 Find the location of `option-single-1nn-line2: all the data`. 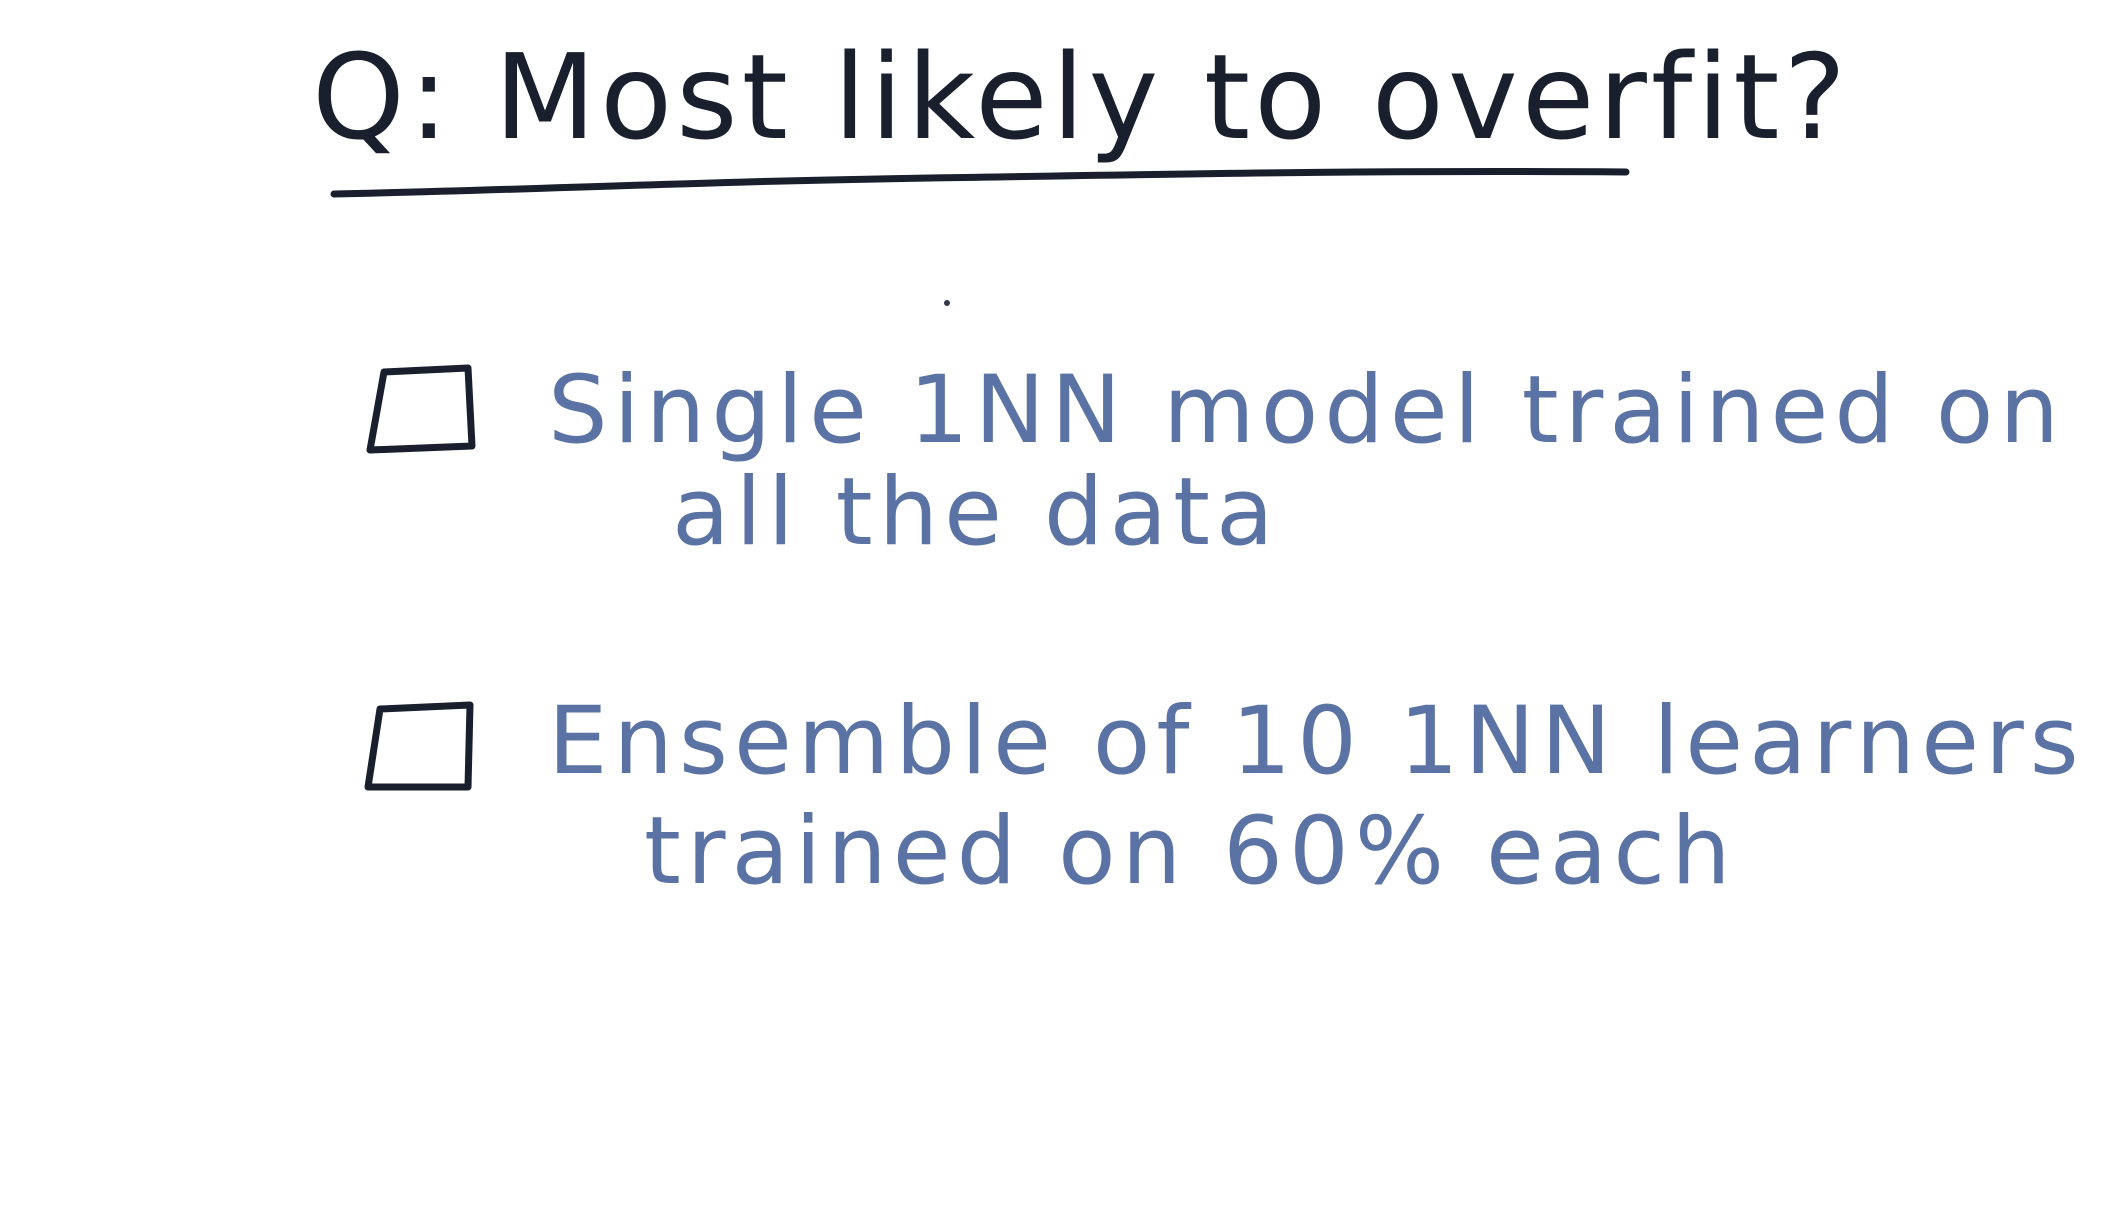

option-single-1nn-line2: all the data is located at coordinates (976, 512).